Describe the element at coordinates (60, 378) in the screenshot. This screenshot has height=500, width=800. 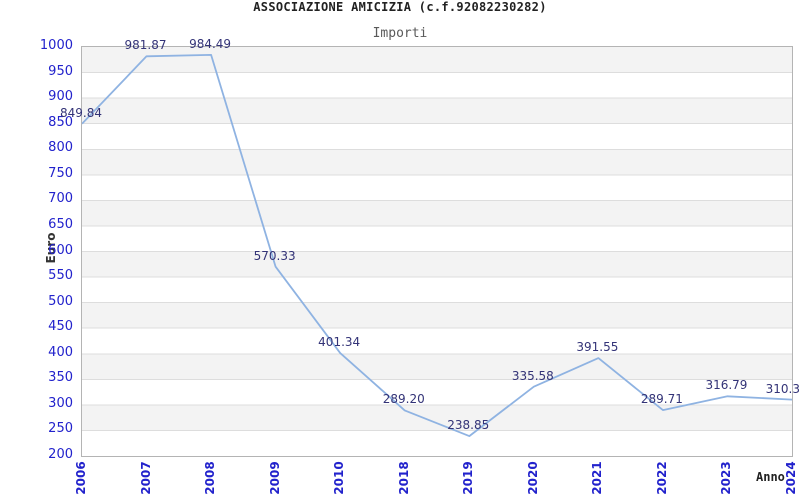
I see `y-tick-label: 350` at that location.